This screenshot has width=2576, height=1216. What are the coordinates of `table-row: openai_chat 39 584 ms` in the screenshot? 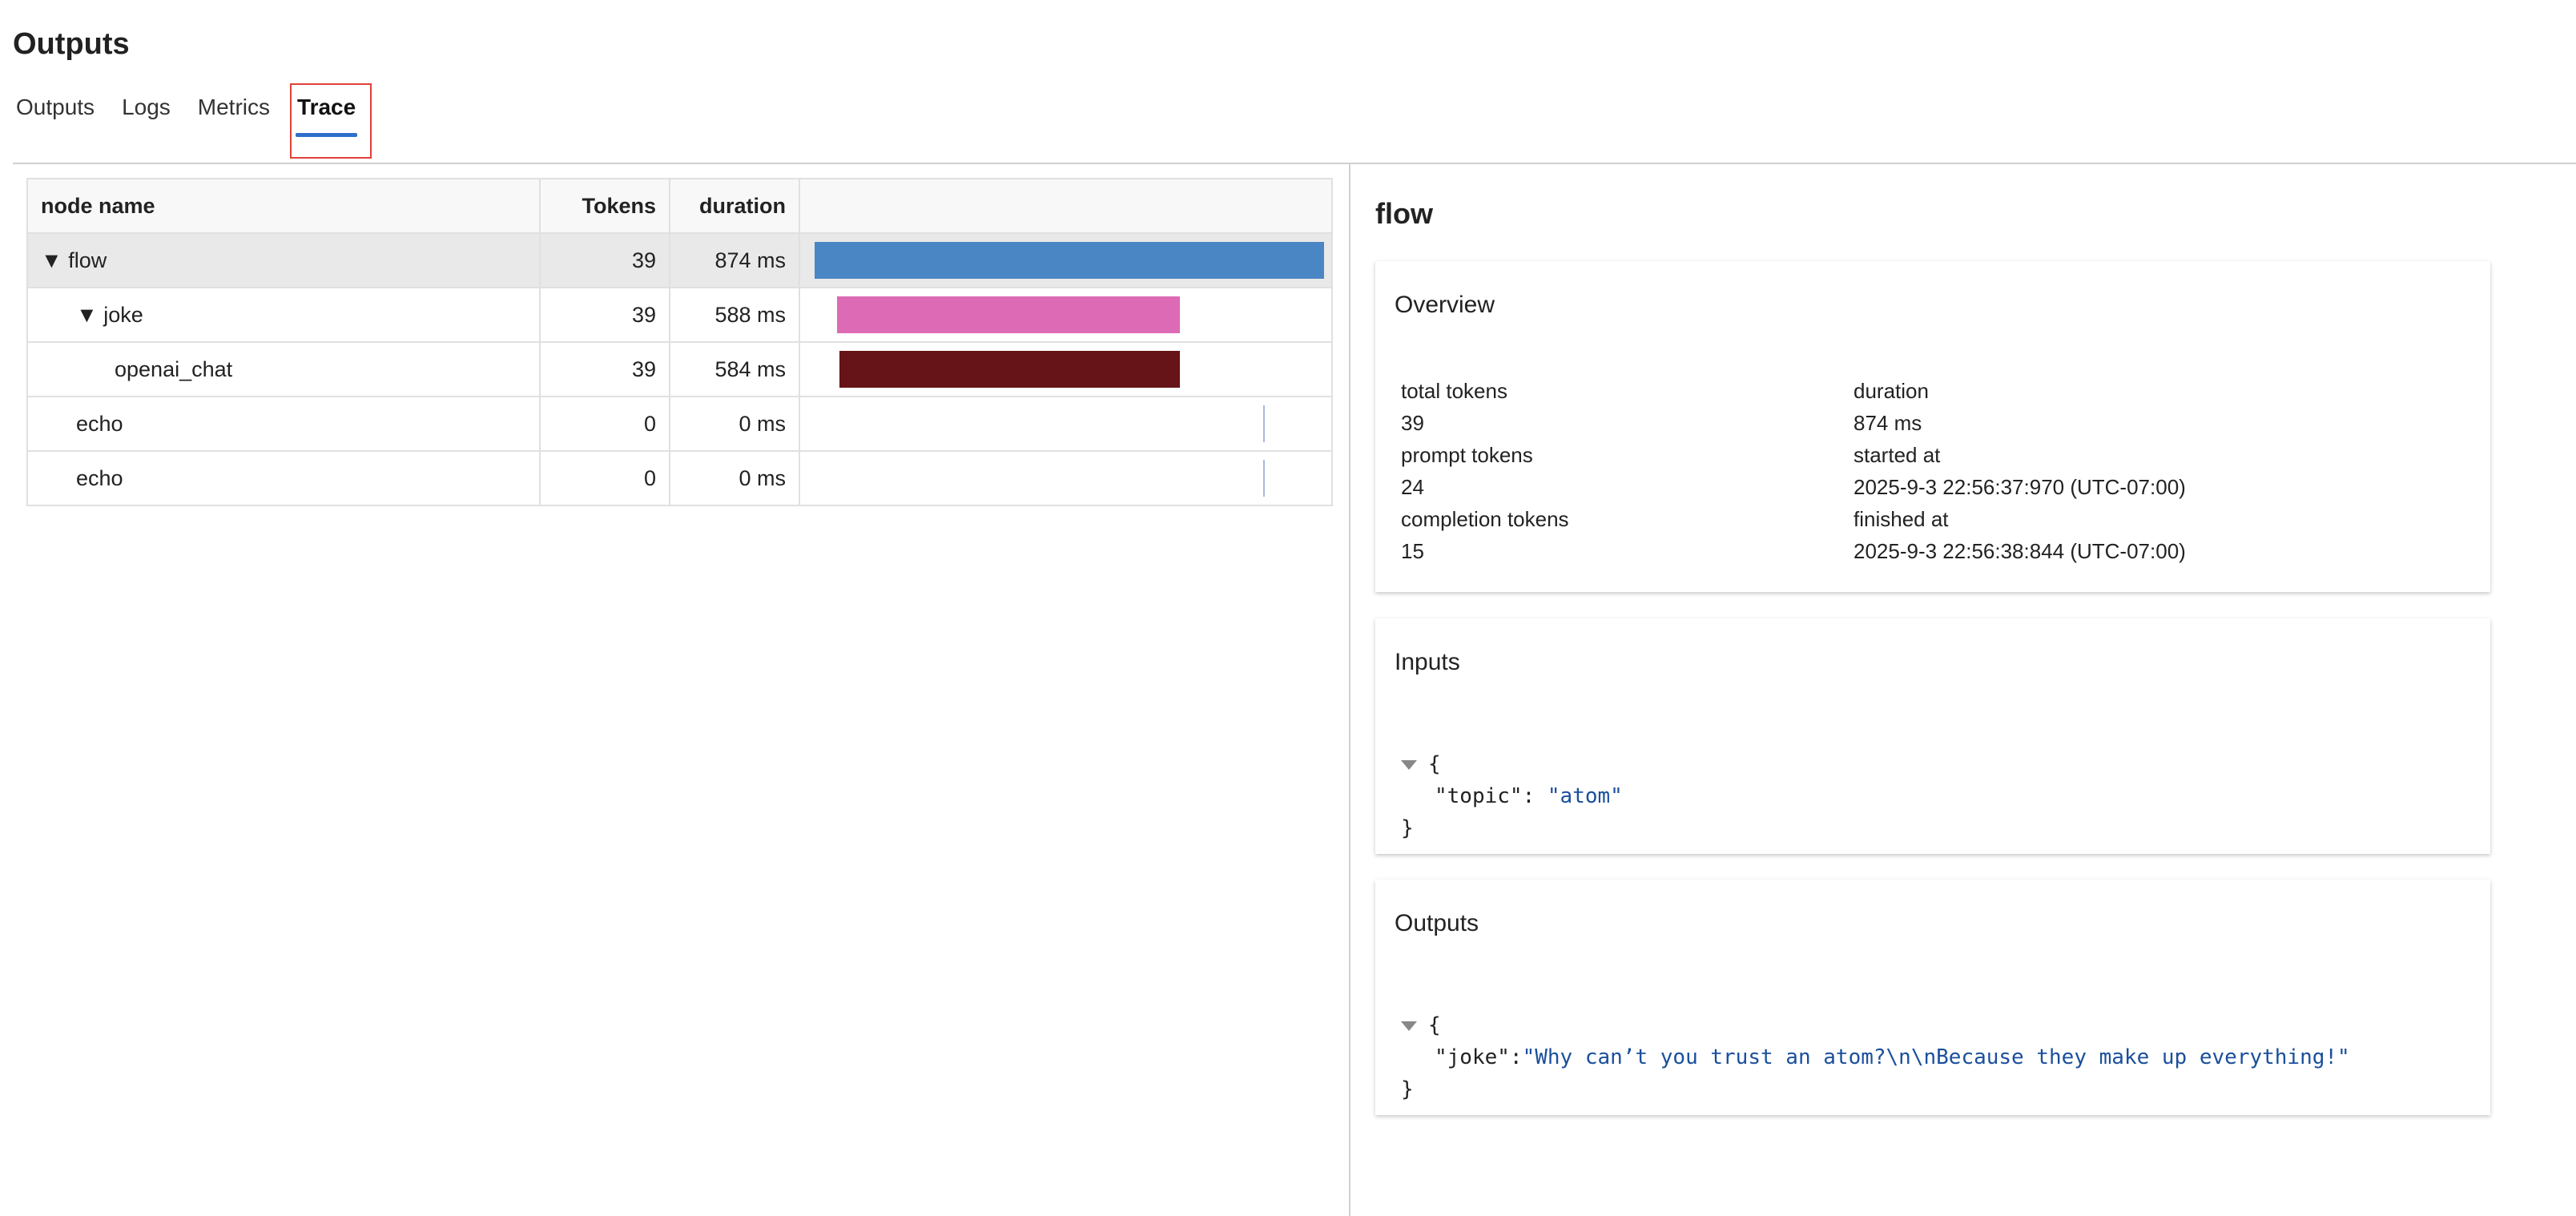 It's located at (679, 369).